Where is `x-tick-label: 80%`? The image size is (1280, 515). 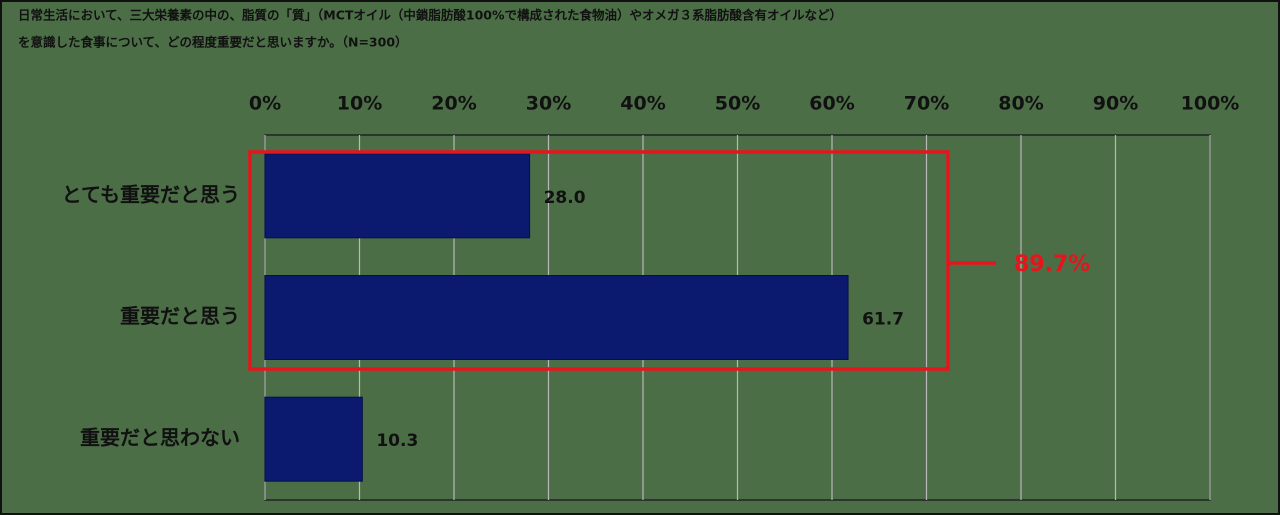
x-tick-label: 80% is located at coordinates (1020, 104).